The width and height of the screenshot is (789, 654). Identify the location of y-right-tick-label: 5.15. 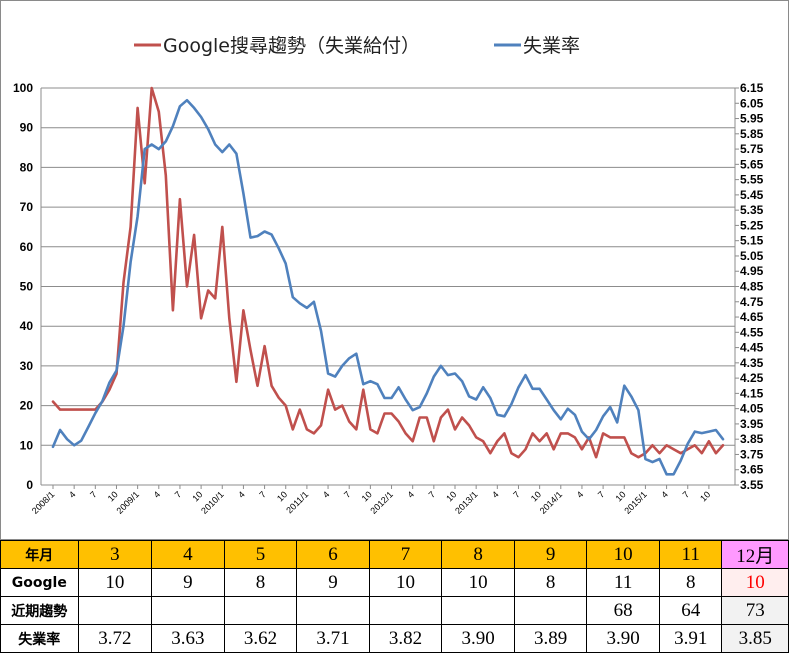
(752, 241).